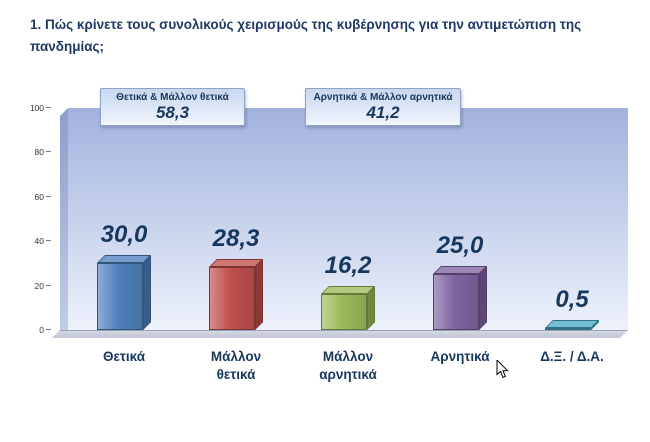 Image resolution: width=650 pixels, height=442 pixels. I want to click on y-tick-label: 80, so click(39, 152).